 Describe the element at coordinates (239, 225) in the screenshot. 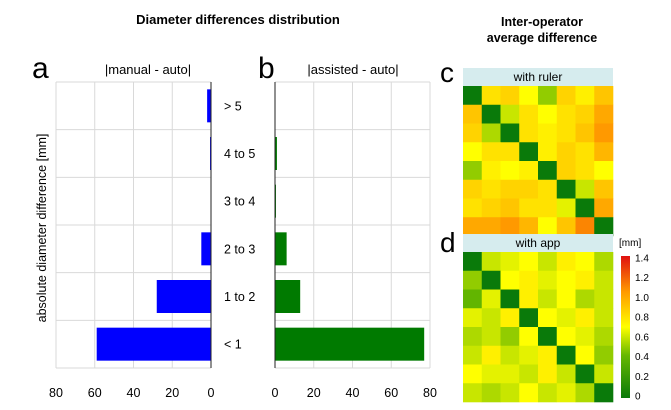

I see `category-labels: < 1 1 to 2 2 to 3 3 to 4 4 to 5 > 5` at that location.